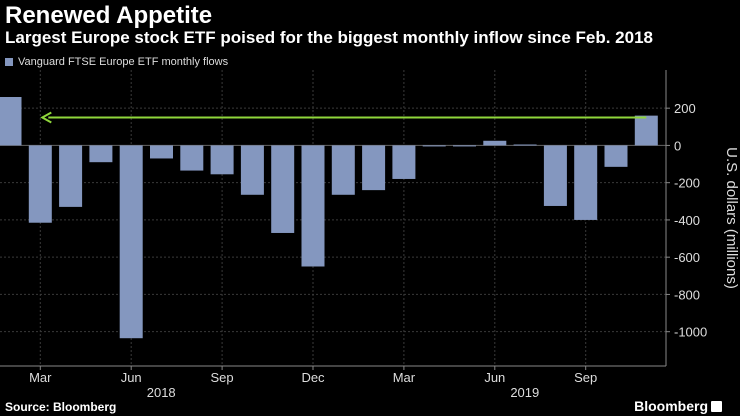 The width and height of the screenshot is (740, 416). Describe the element at coordinates (677, 145) in the screenshot. I see `y-tick-label: 0` at that location.